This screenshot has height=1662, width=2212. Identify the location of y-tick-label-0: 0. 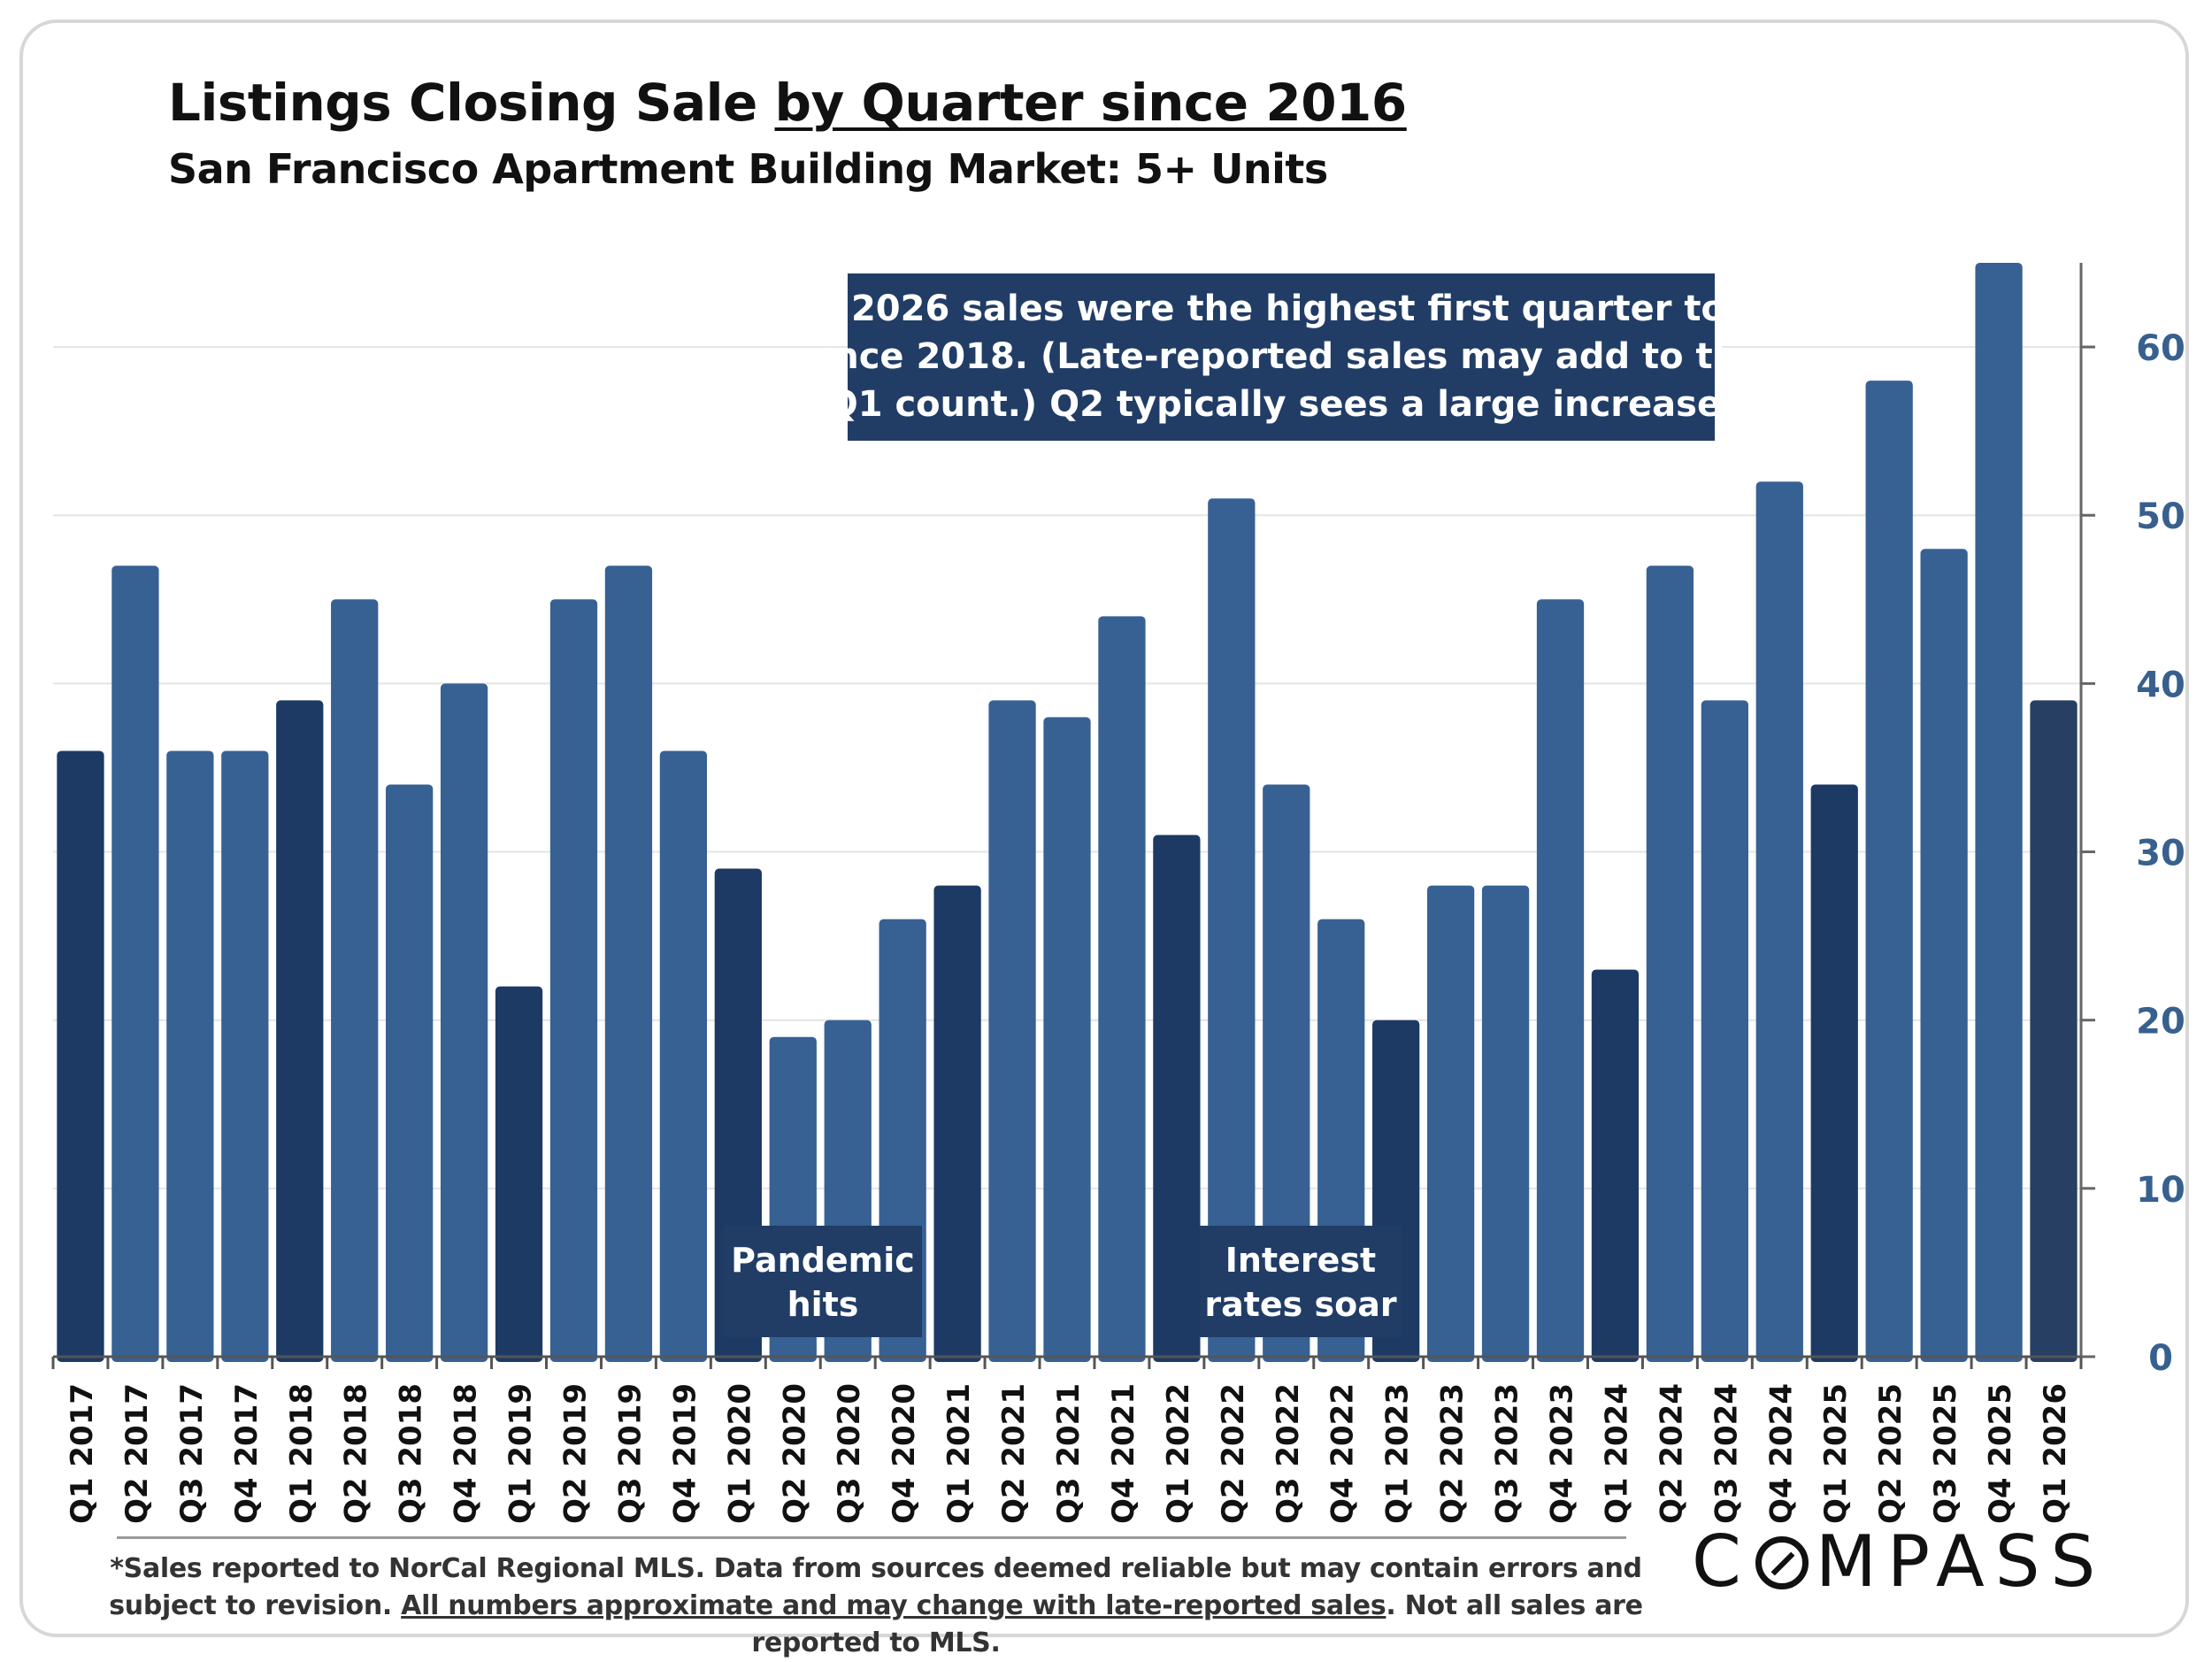
(2161, 1358).